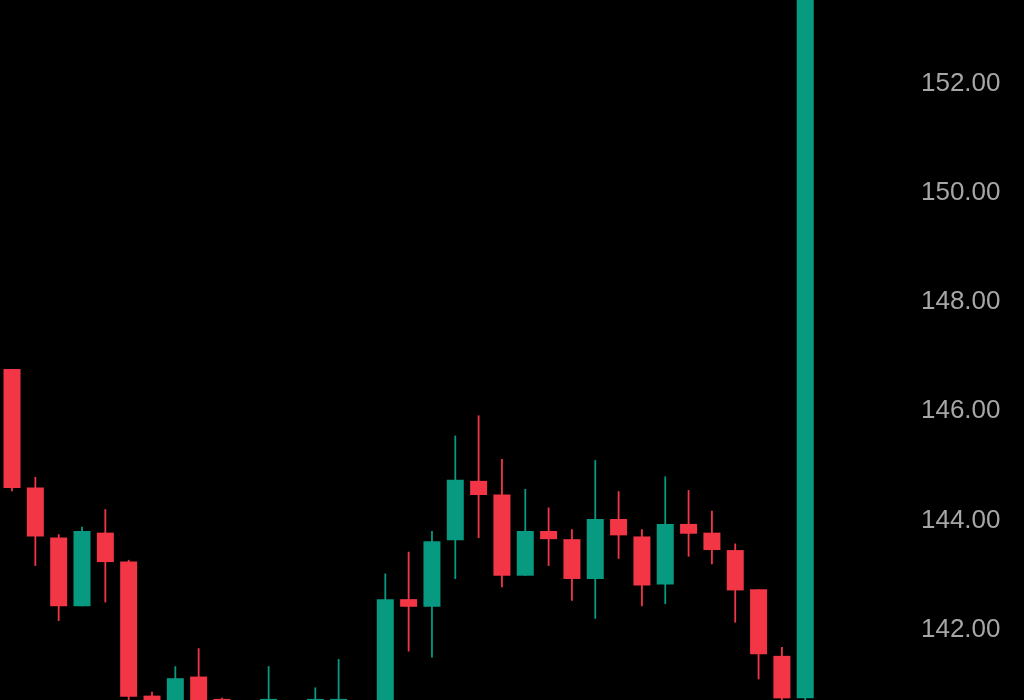 This screenshot has height=700, width=1024. What do you see at coordinates (960, 191) in the screenshot?
I see `y-tick-label: 150.00` at bounding box center [960, 191].